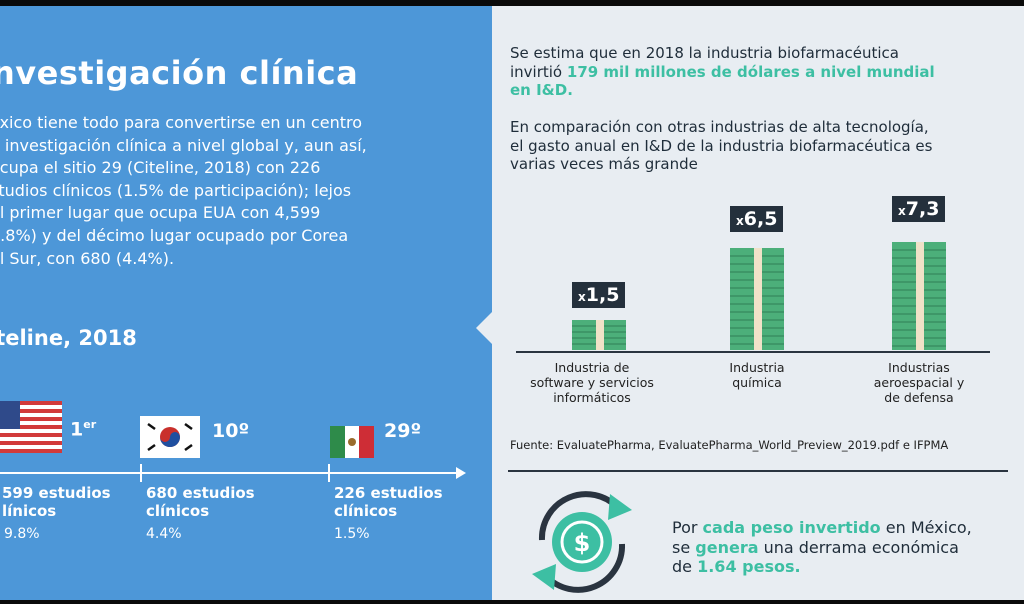  I want to click on mexico-studies: 226 estudios clínicos, so click(388, 502).